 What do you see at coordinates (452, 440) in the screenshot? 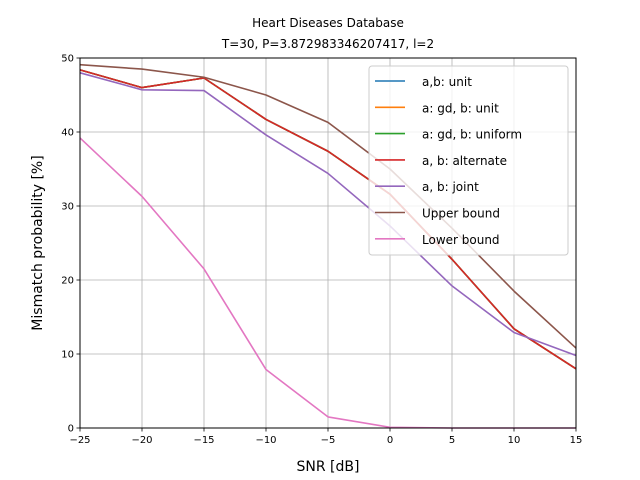
I see `x-tick-label: 5` at bounding box center [452, 440].